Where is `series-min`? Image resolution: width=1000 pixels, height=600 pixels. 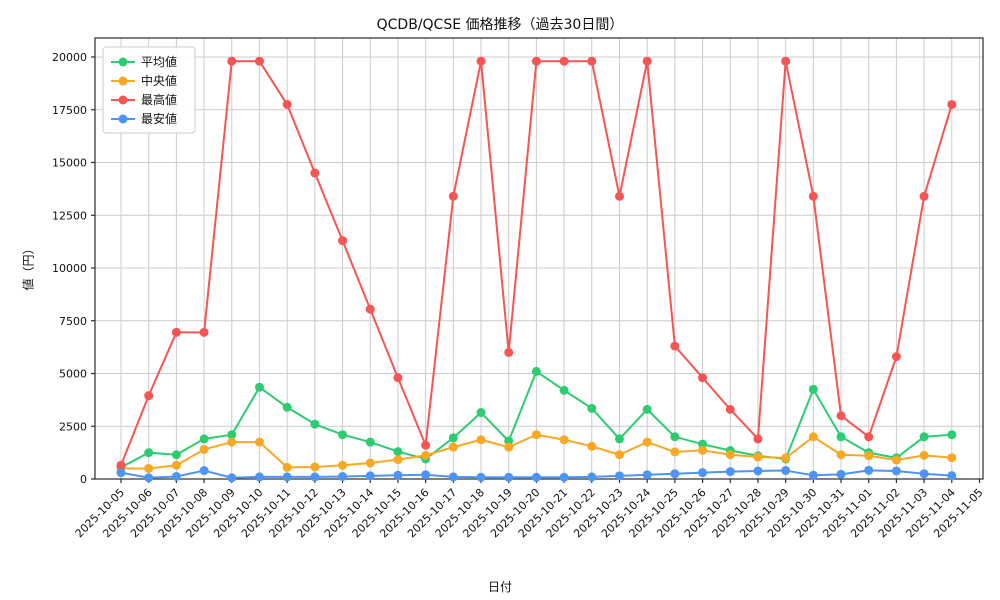
series-min is located at coordinates (536, 474).